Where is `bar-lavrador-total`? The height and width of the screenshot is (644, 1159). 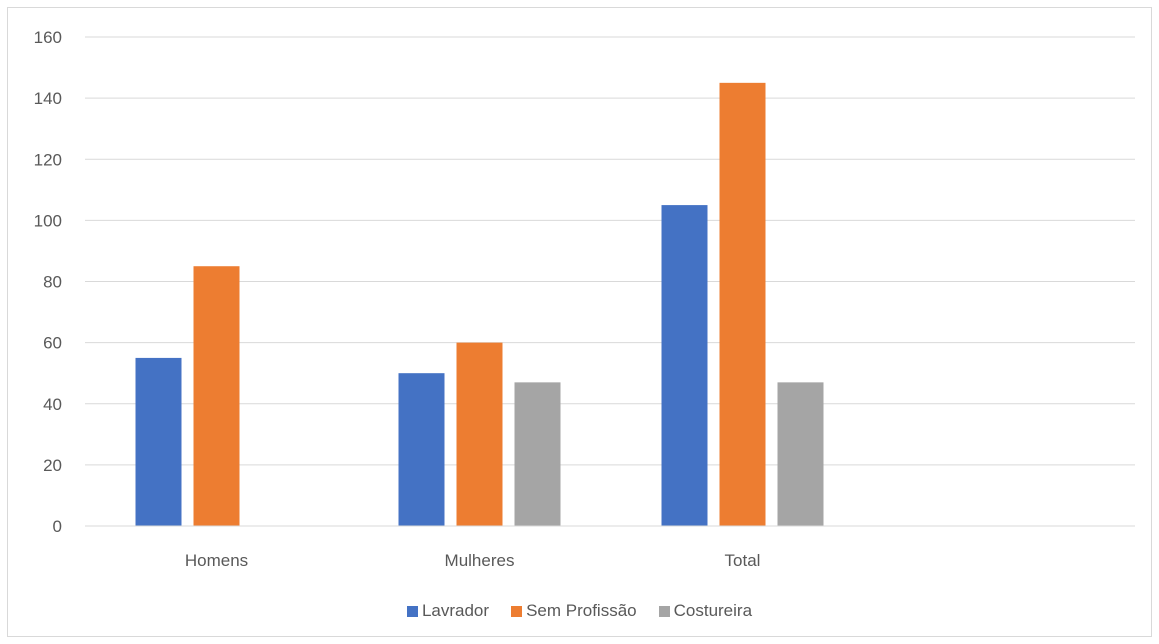 bar-lavrador-total is located at coordinates (684, 365).